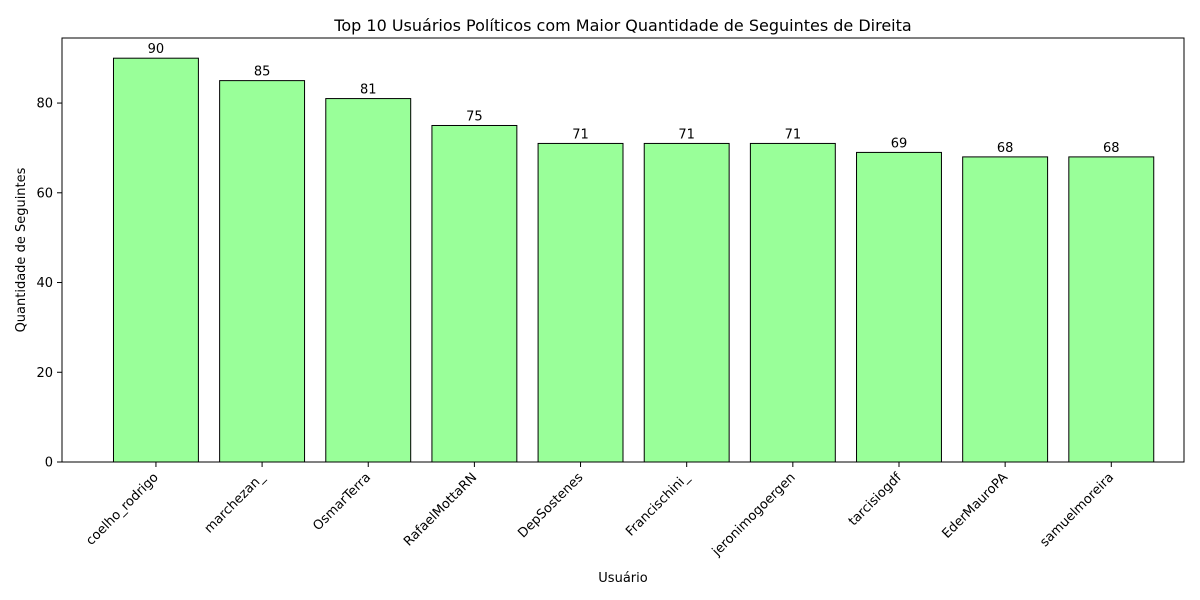  Describe the element at coordinates (262, 271) in the screenshot. I see `bar-marchezan_` at that location.